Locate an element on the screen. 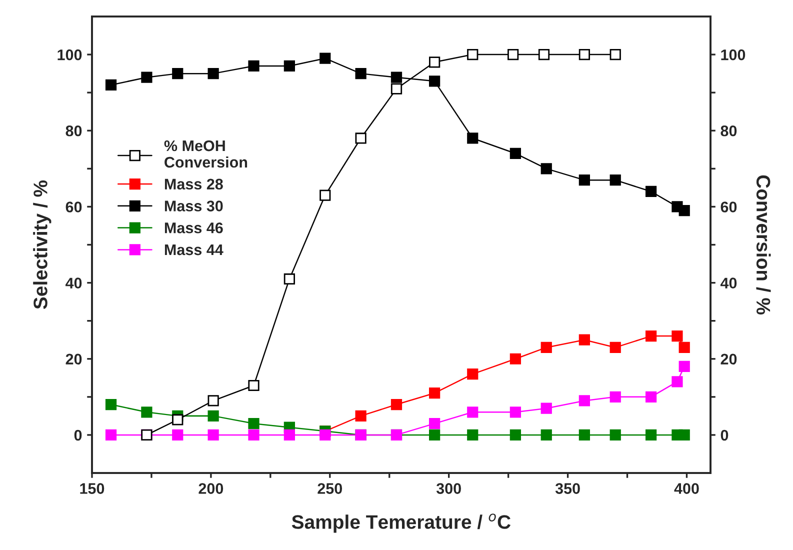  legend-label: Mass 30 is located at coordinates (193, 206).